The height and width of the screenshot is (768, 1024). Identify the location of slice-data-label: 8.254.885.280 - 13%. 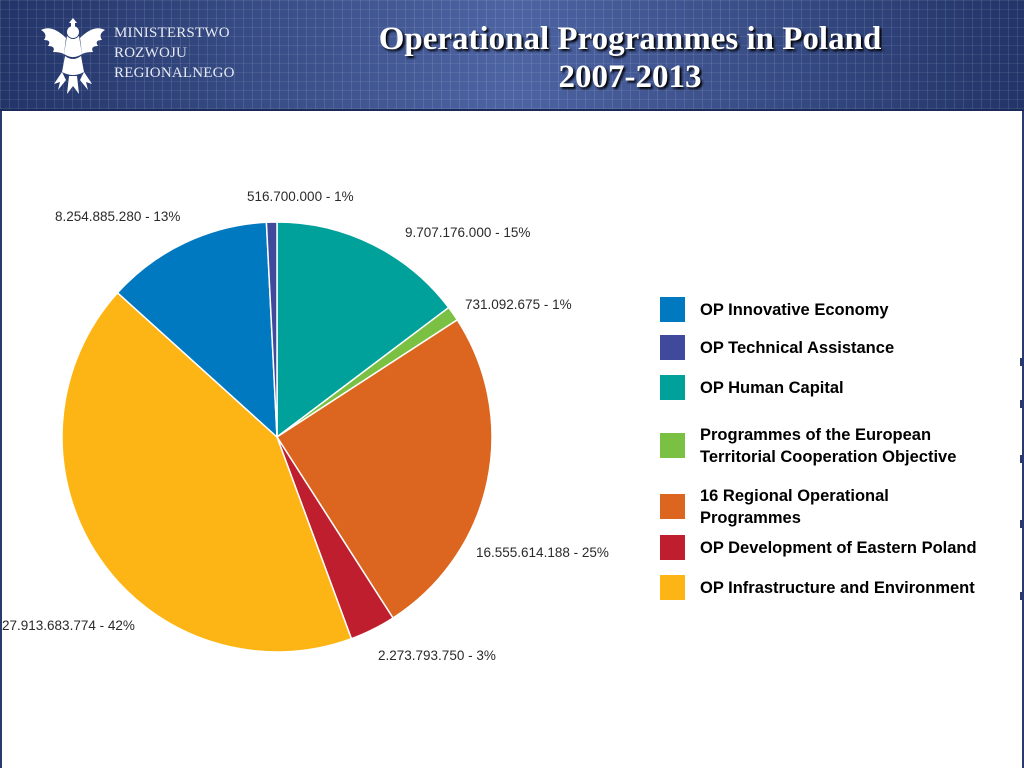
(117, 216).